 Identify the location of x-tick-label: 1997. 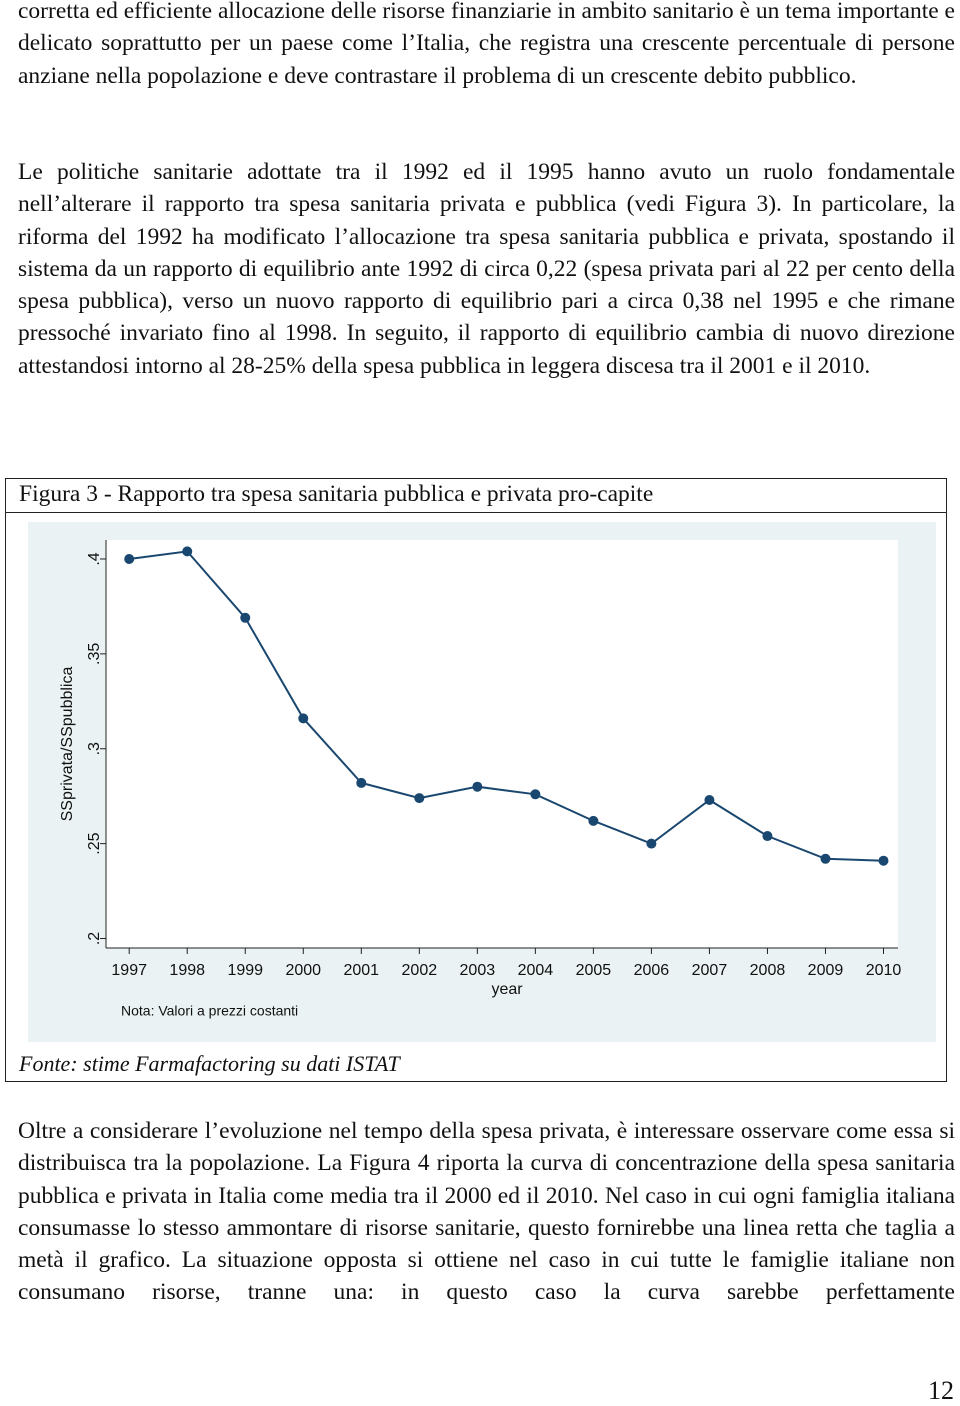
(129, 970).